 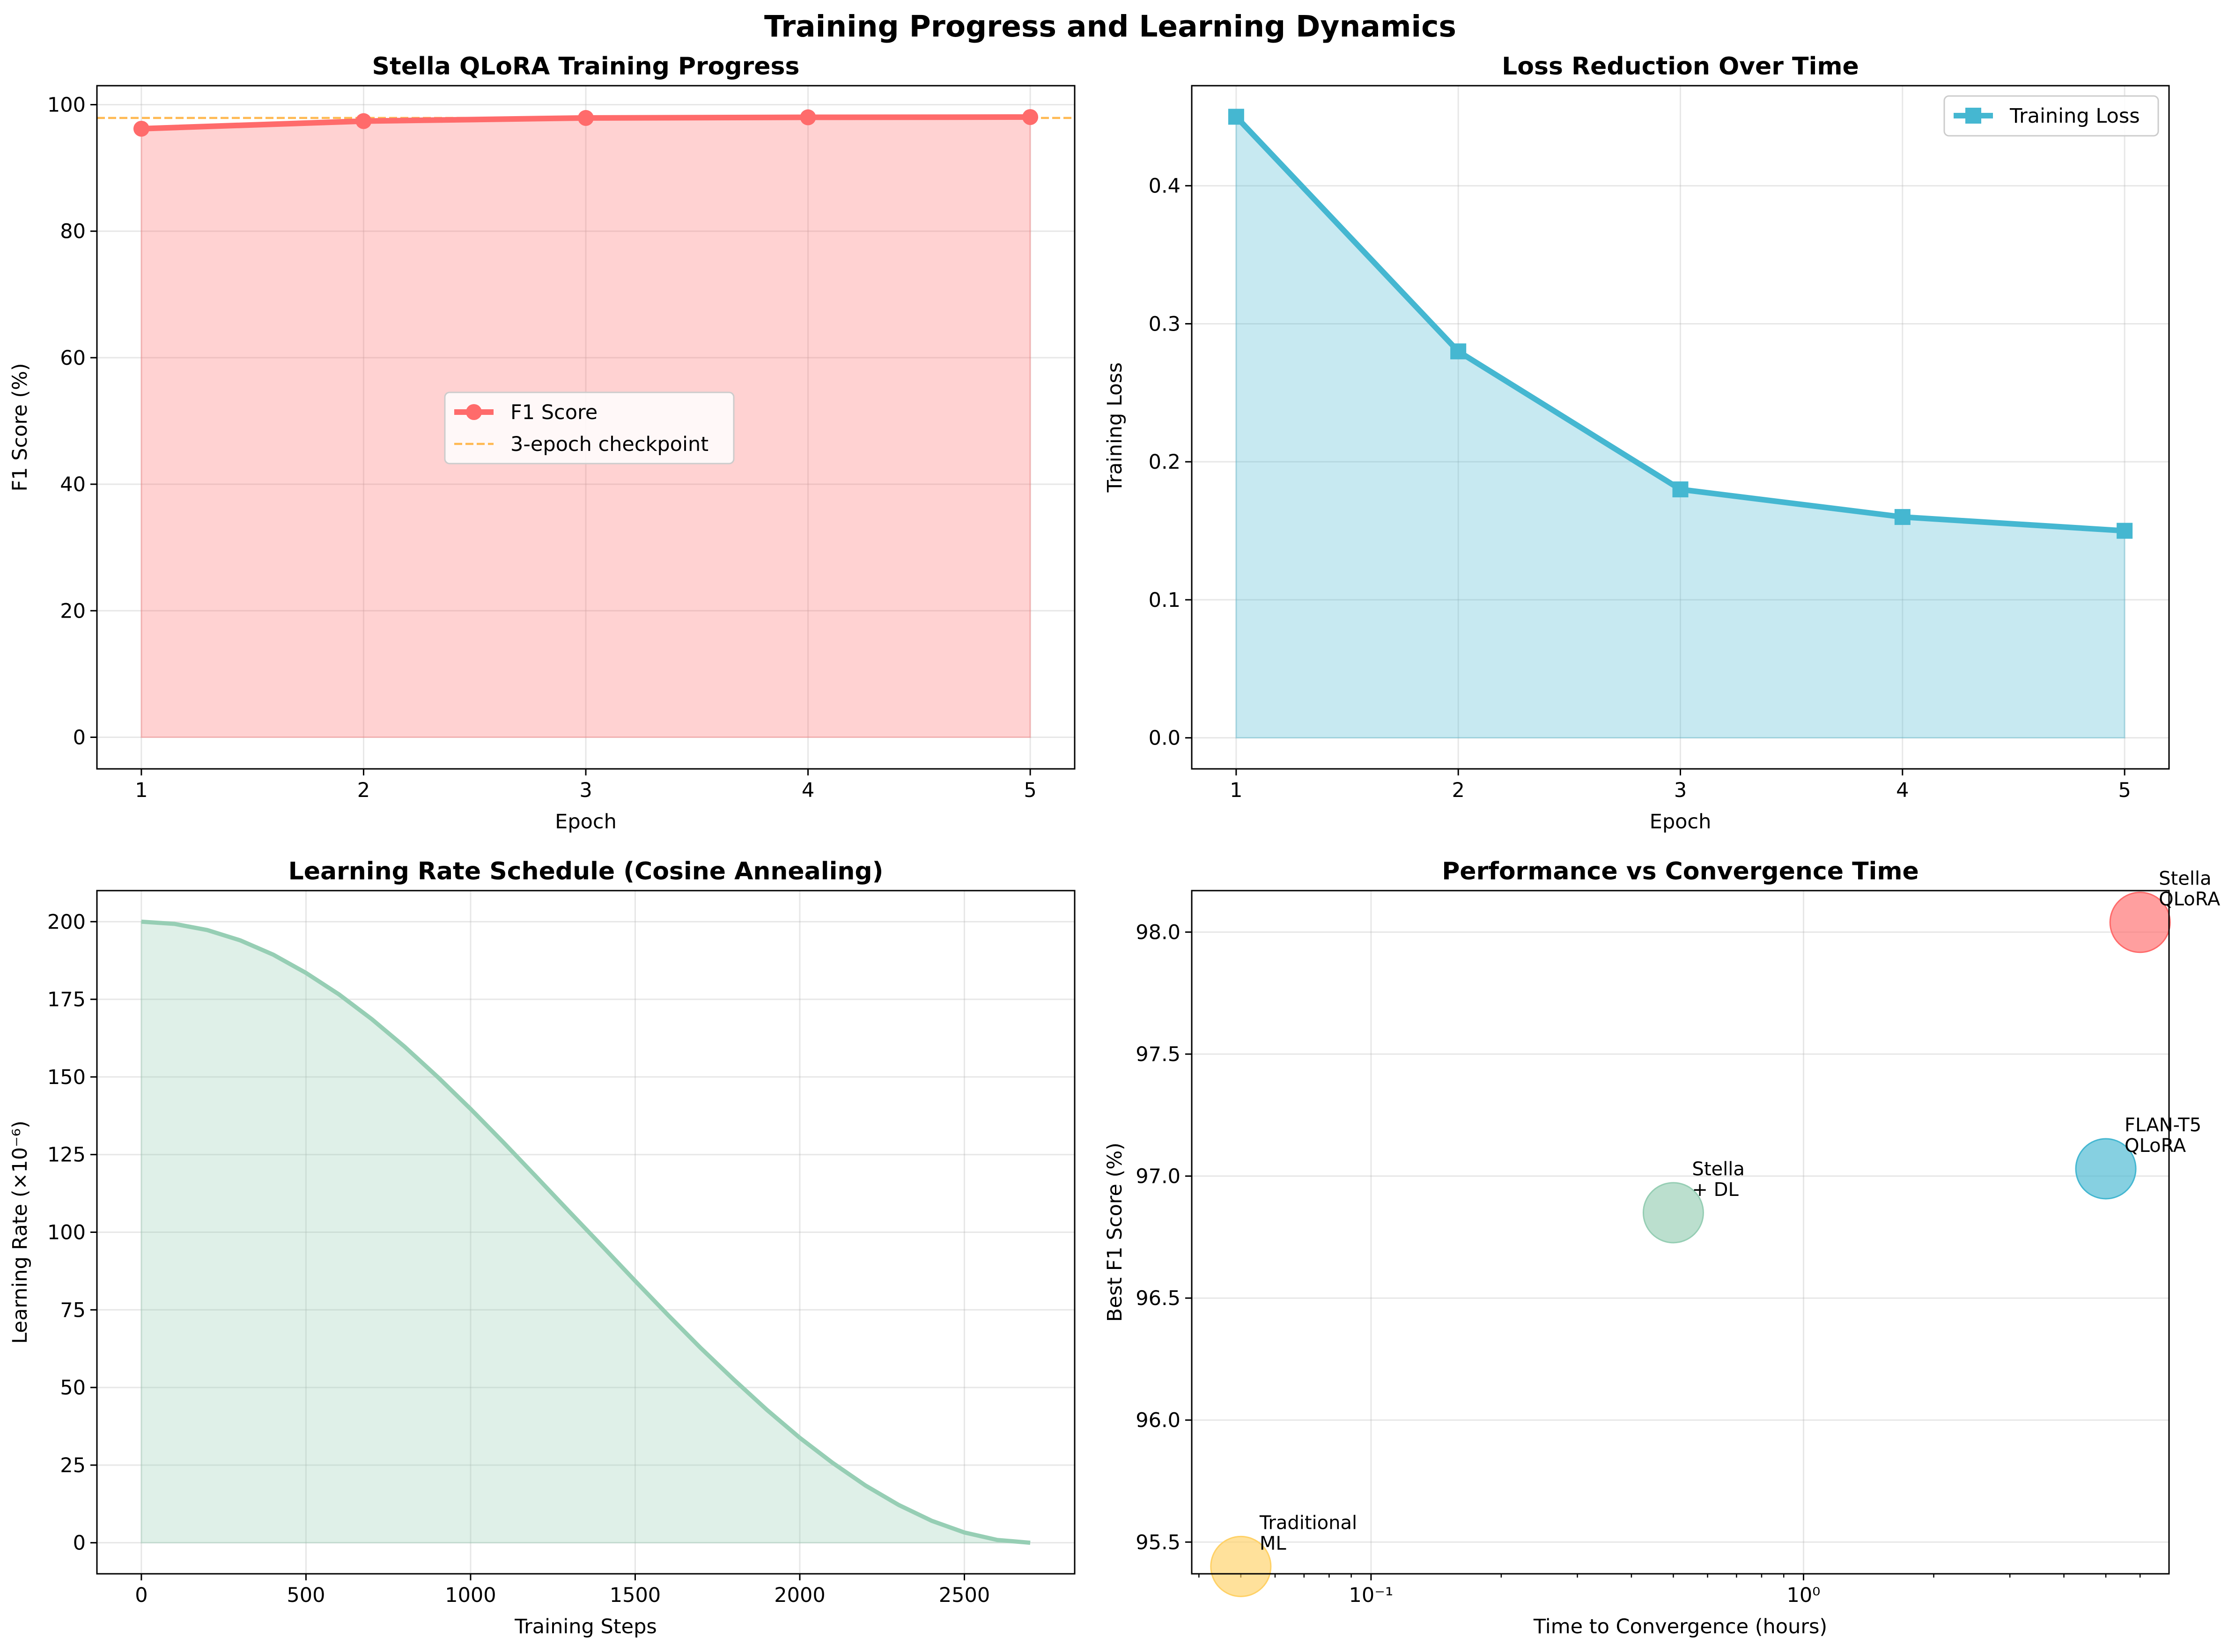 What do you see at coordinates (470, 1595) in the screenshot?
I see `x-tick-label: 1000` at bounding box center [470, 1595].